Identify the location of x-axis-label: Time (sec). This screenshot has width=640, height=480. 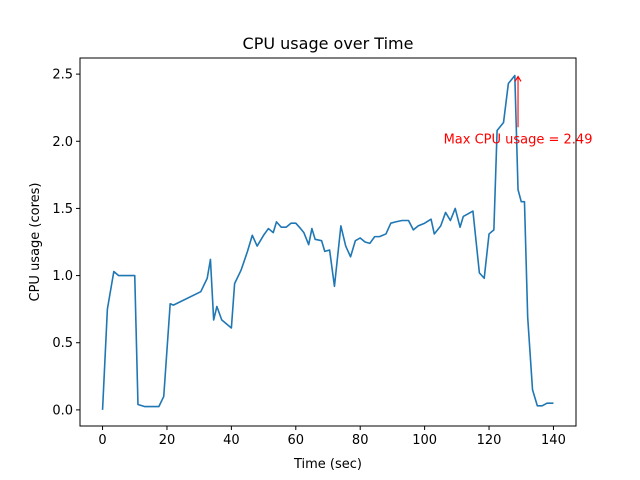
(327, 464).